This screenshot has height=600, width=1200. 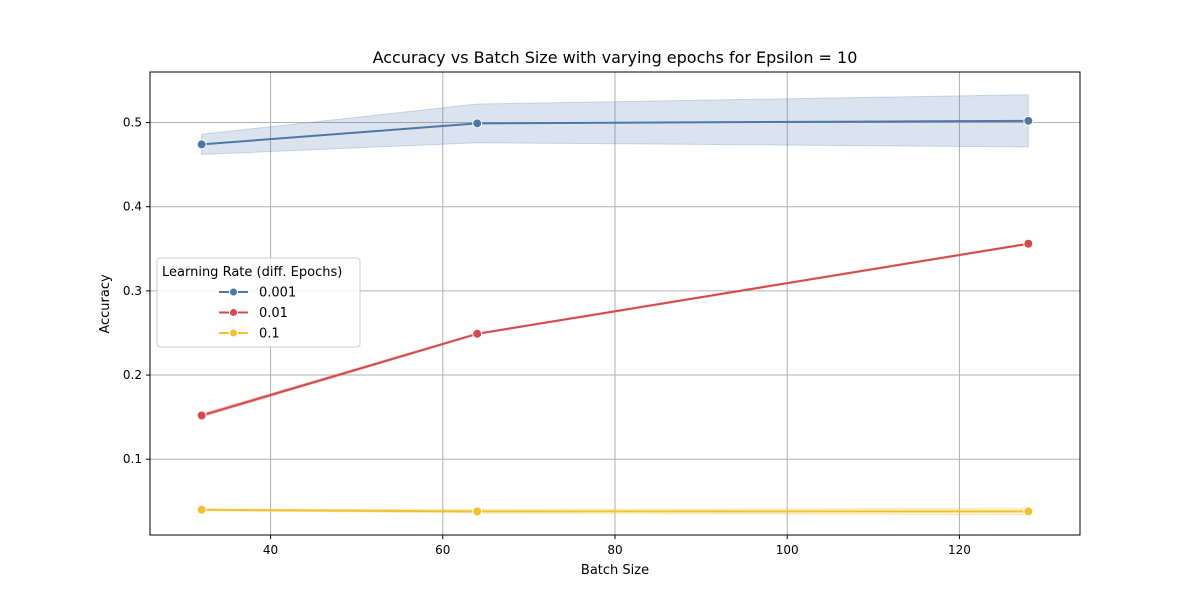 I want to click on legend-label-2: 0.1, so click(x=269, y=334).